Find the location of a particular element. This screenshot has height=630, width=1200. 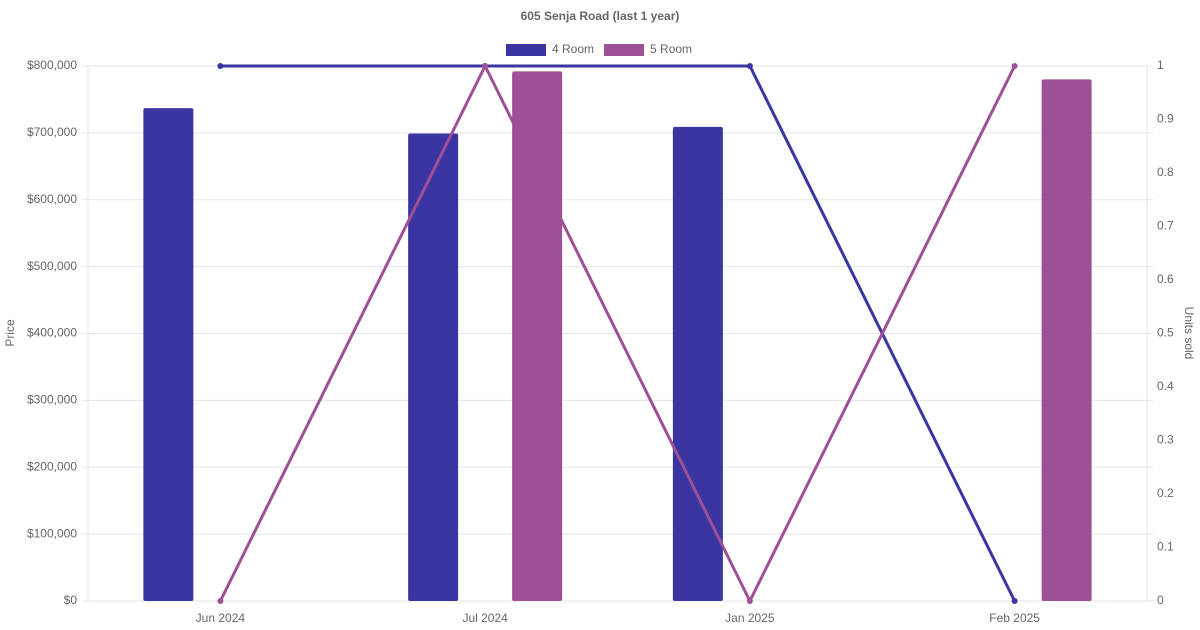

y2-tick-label: 0.9 is located at coordinates (1165, 119).